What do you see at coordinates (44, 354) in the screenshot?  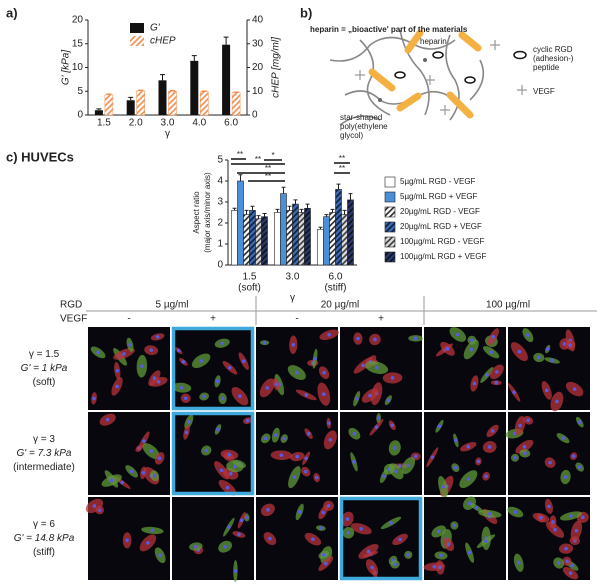 I see `row-label: γ = 1.5` at bounding box center [44, 354].